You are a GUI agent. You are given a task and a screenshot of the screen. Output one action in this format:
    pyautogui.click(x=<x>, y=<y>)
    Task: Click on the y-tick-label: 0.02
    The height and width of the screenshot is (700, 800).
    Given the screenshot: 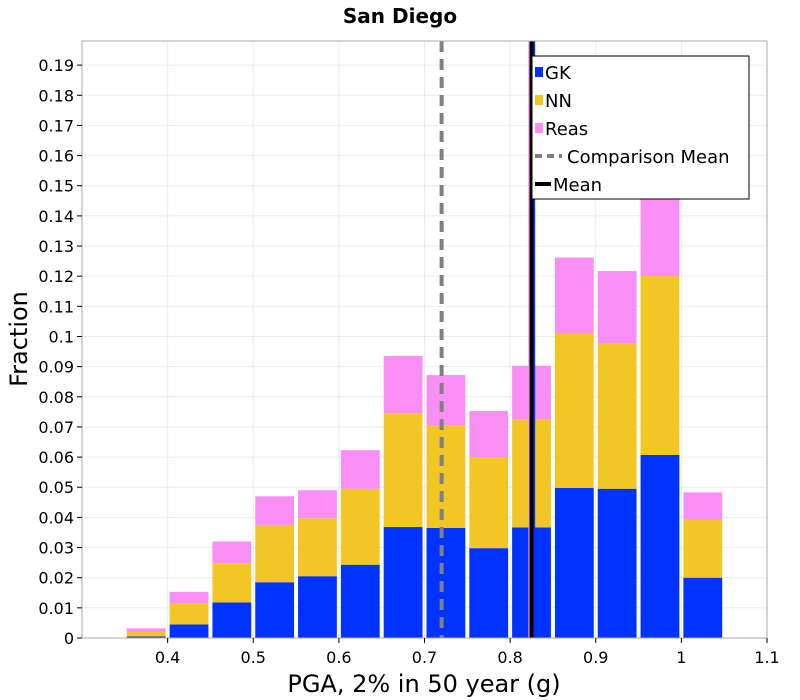 What is the action you would take?
    pyautogui.click(x=56, y=578)
    